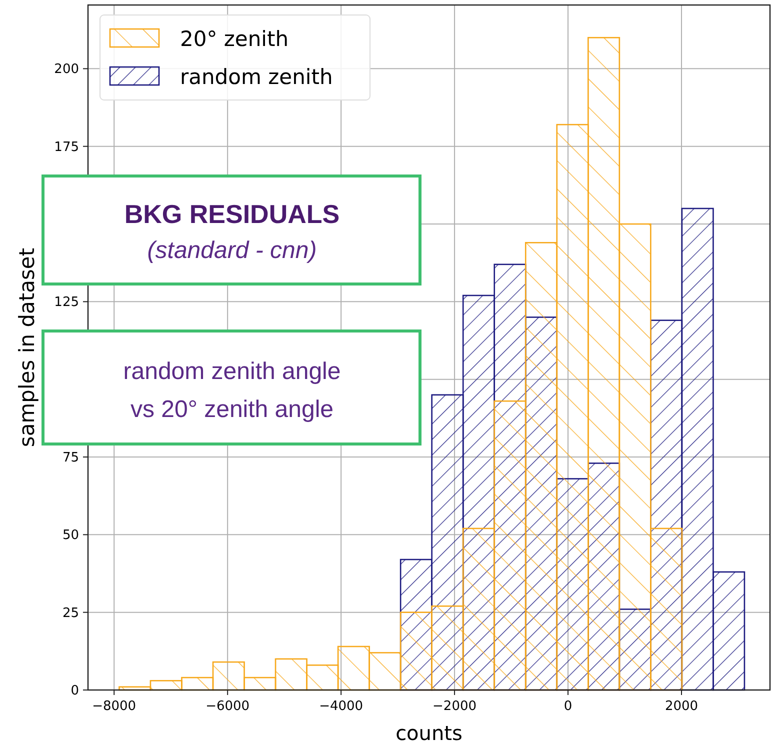 This screenshot has width=773, height=746. What do you see at coordinates (66, 147) in the screenshot?
I see `y-tick-label: 175` at bounding box center [66, 147].